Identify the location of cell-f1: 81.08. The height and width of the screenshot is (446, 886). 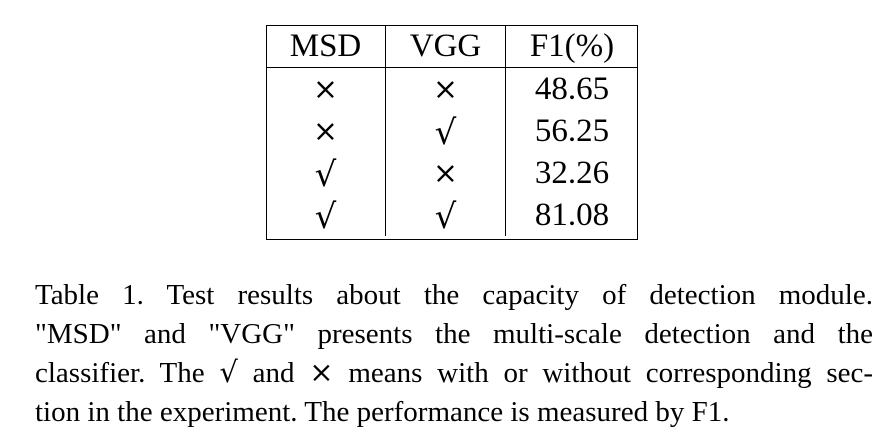
(572, 214).